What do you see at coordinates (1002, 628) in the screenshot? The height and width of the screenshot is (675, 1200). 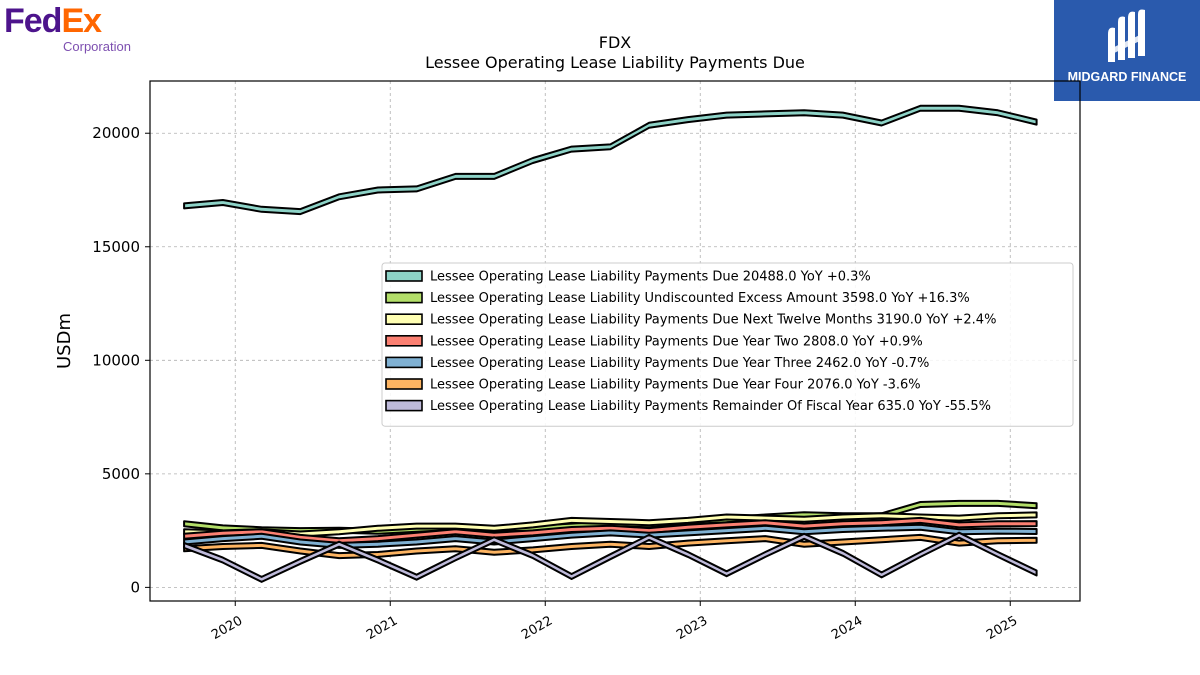 I see `x-tick-label: 2025` at bounding box center [1002, 628].